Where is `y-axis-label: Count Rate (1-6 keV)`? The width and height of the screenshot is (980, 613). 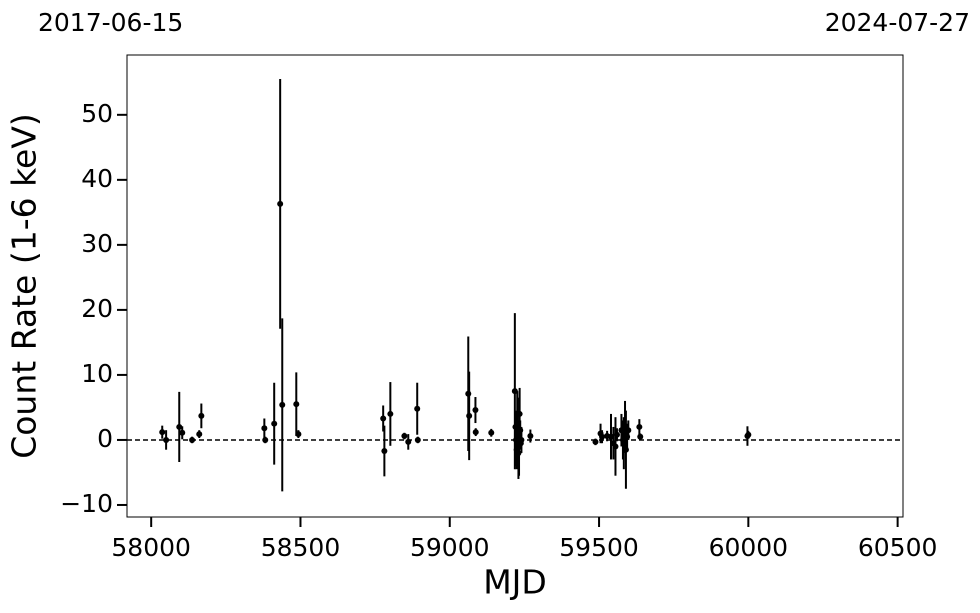
y-axis-label: Count Rate (1-6 keV) is located at coordinates (24, 286).